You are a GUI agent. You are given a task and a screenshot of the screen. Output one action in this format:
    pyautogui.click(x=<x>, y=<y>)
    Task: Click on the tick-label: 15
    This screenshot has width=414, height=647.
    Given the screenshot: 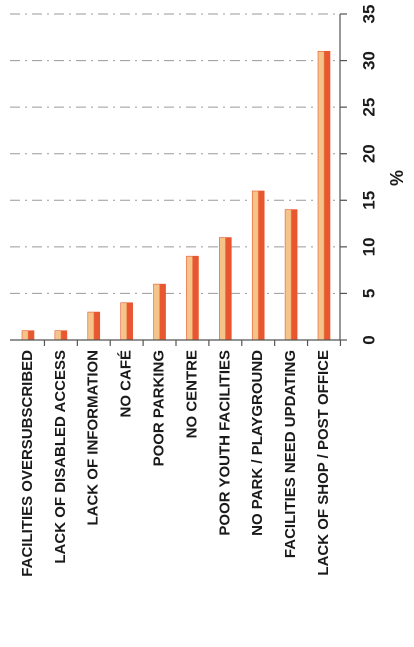 What is the action you would take?
    pyautogui.click(x=368, y=200)
    